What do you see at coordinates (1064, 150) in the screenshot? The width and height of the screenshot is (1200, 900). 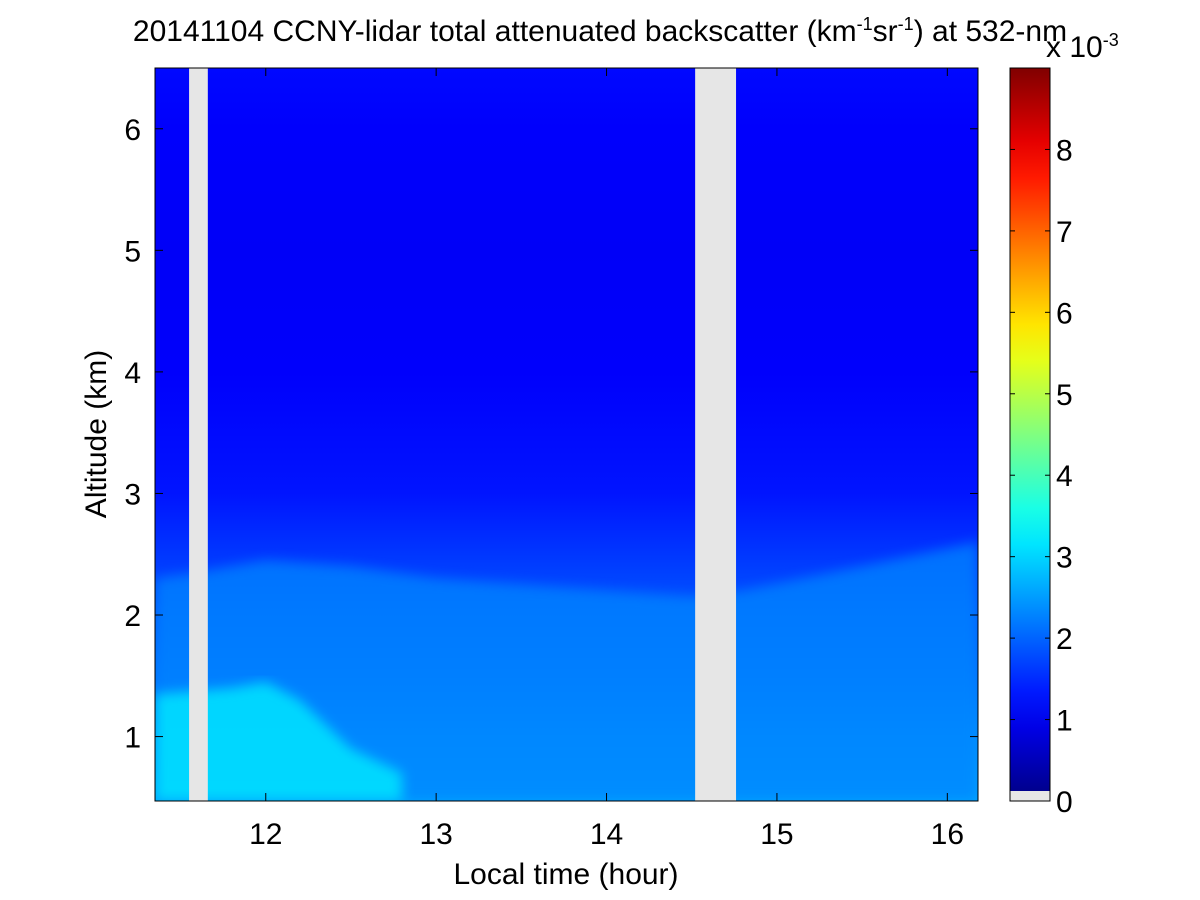 I see `colorbar-tick-label: 8` at bounding box center [1064, 150].